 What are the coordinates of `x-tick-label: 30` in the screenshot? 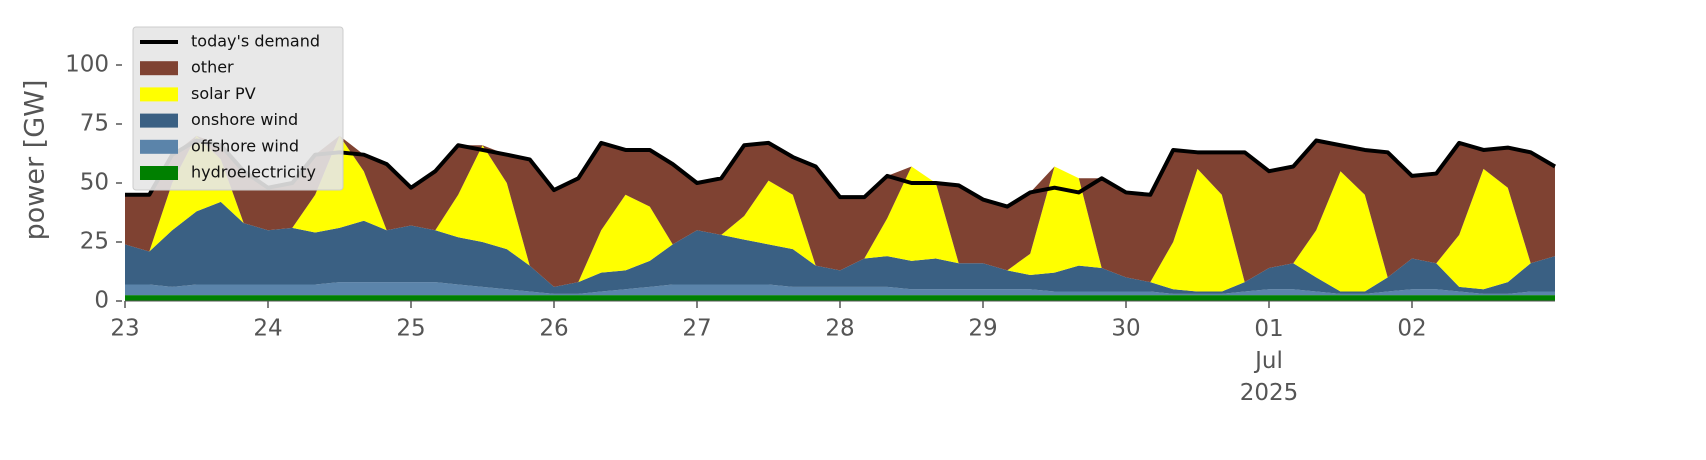 It's located at (1125, 329).